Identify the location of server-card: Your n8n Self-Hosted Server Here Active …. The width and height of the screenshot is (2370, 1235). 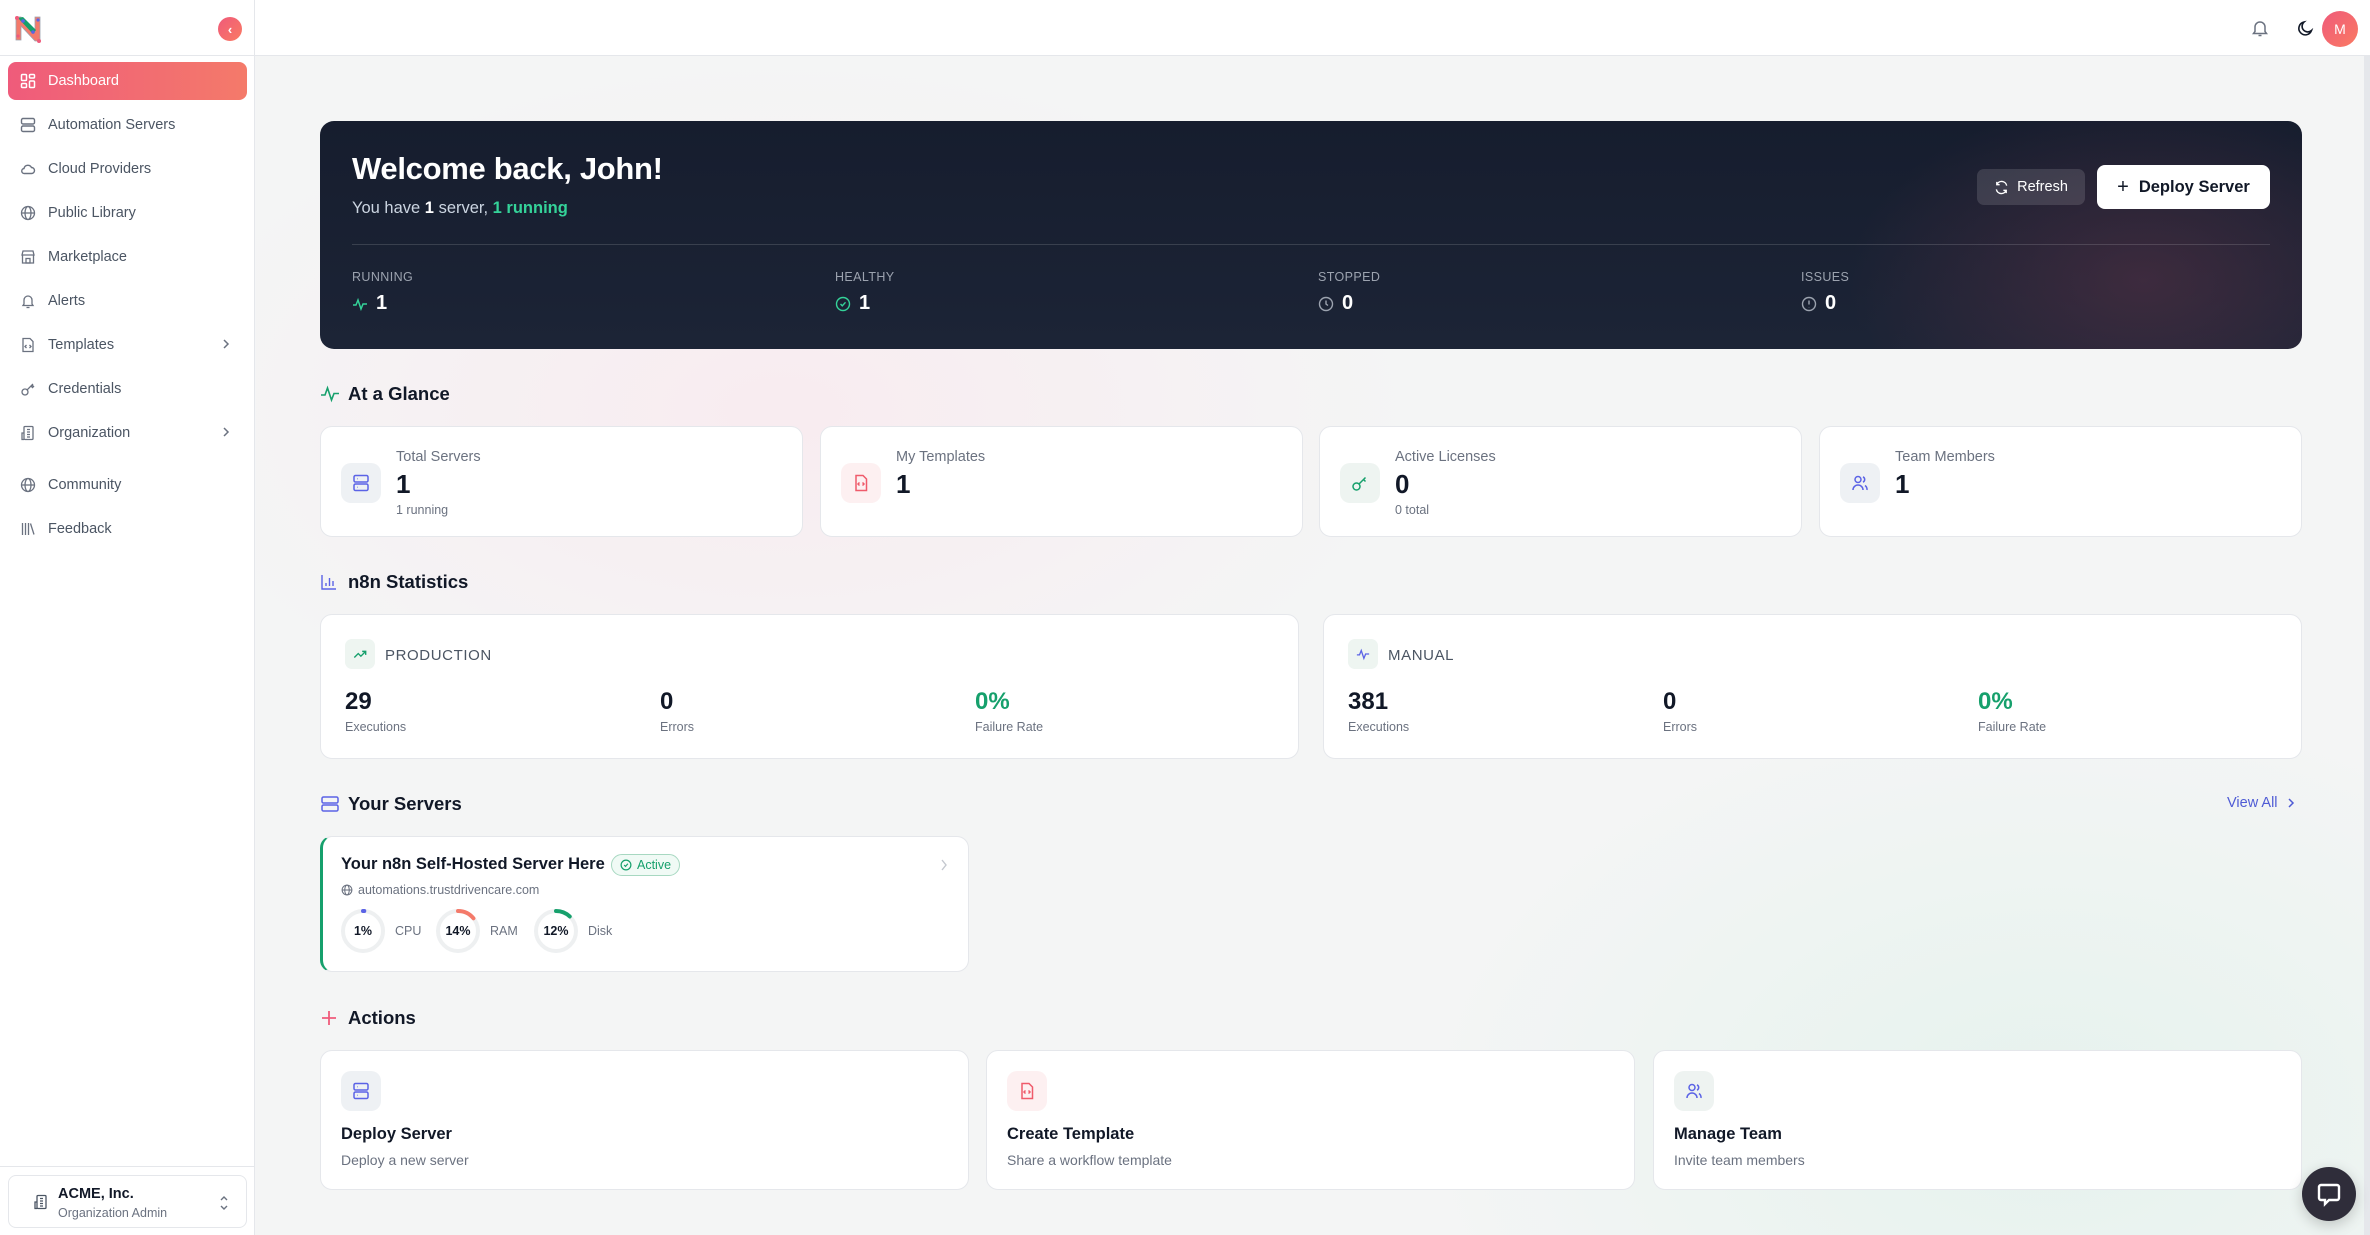
(644, 904).